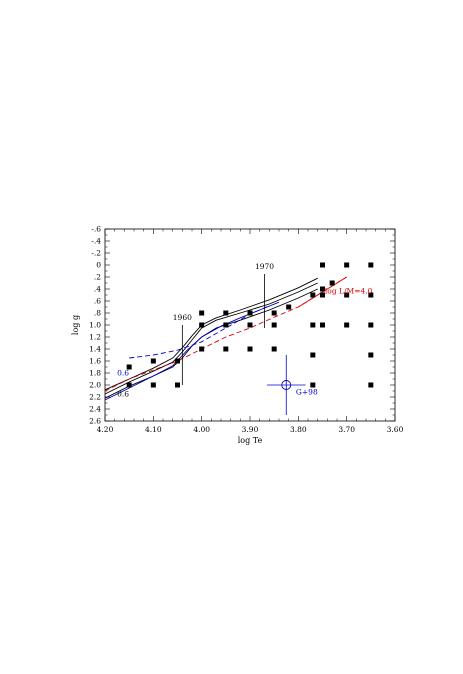  What do you see at coordinates (96, 229) in the screenshot?
I see `y-tick-label: -.6` at bounding box center [96, 229].